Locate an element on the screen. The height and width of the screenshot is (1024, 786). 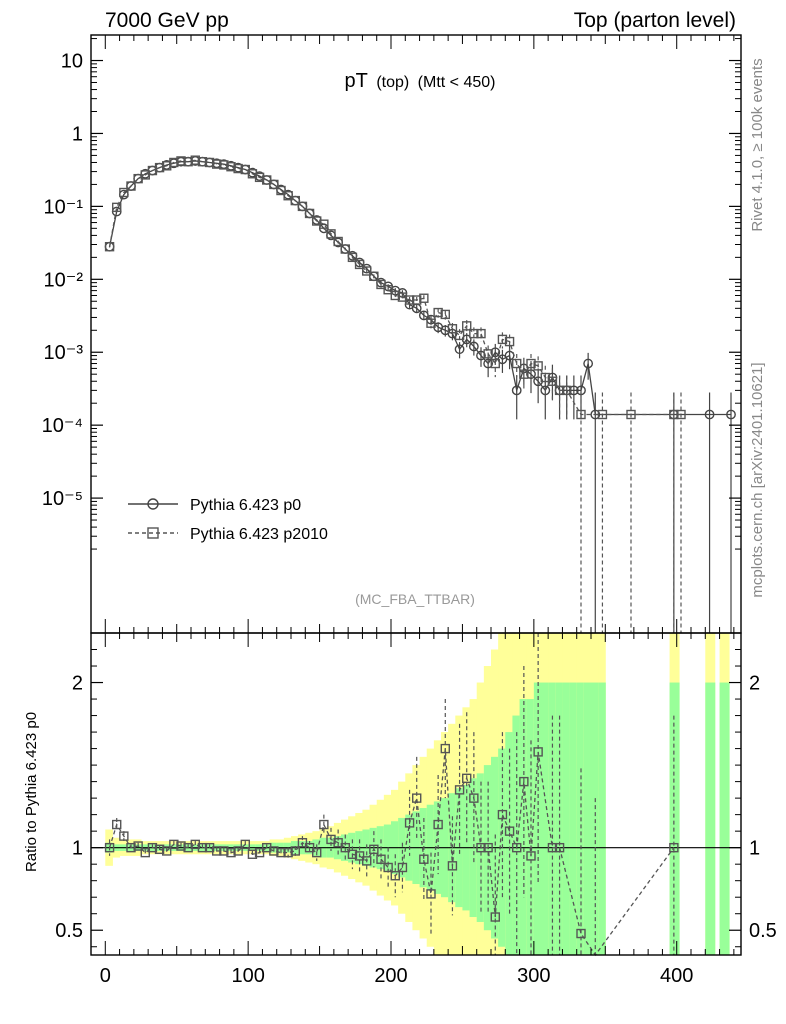
ratio-ytick-label-left: 1 is located at coordinates (77, 849).